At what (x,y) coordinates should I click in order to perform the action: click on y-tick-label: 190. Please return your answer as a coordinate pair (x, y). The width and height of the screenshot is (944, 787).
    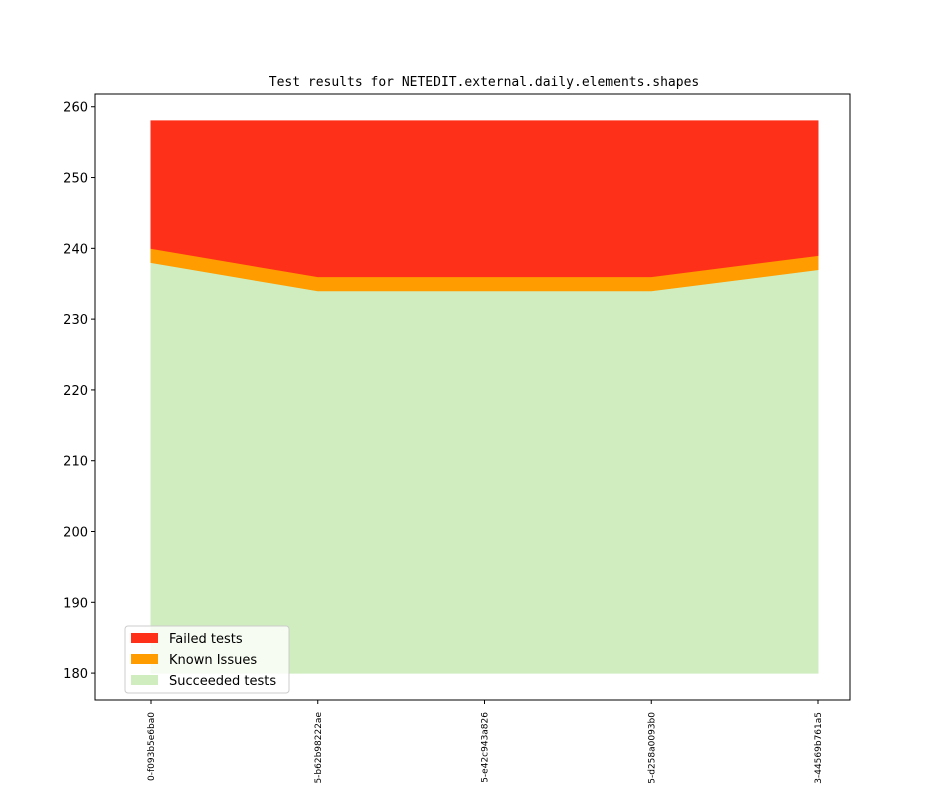
    Looking at the image, I should click on (75, 603).